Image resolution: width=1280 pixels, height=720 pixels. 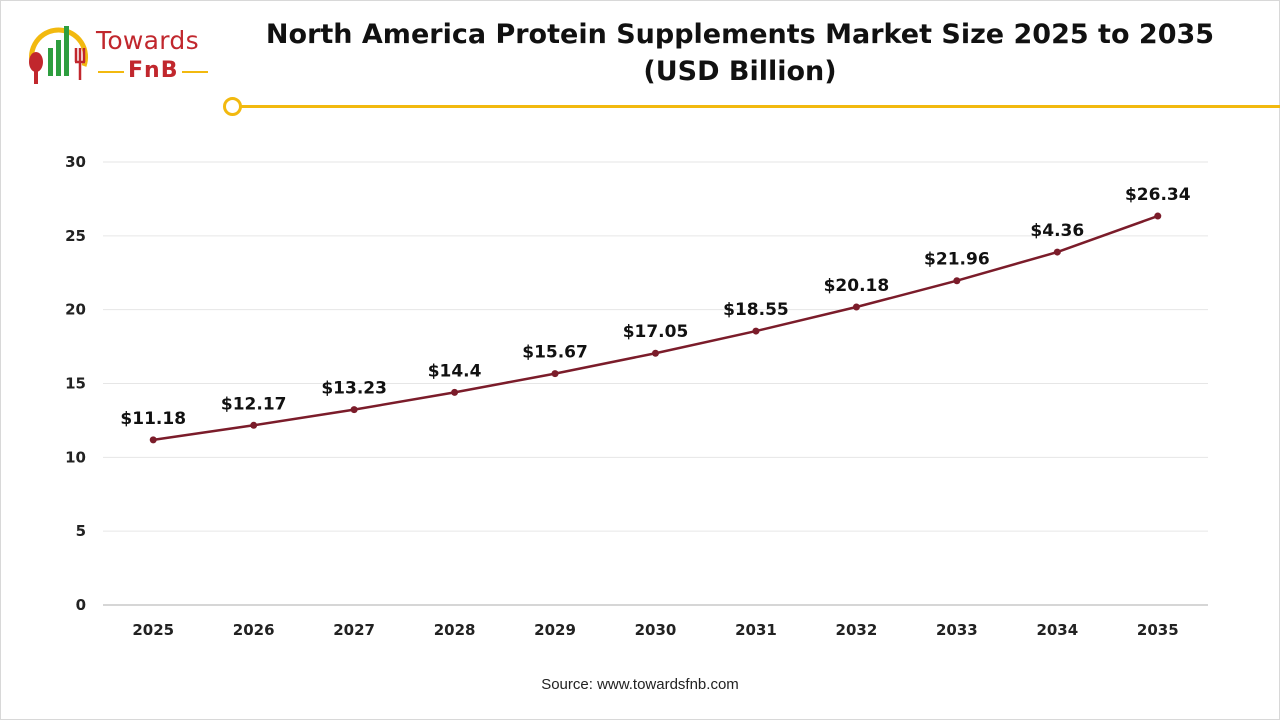 I want to click on y-tick-label: 10, so click(x=75, y=457).